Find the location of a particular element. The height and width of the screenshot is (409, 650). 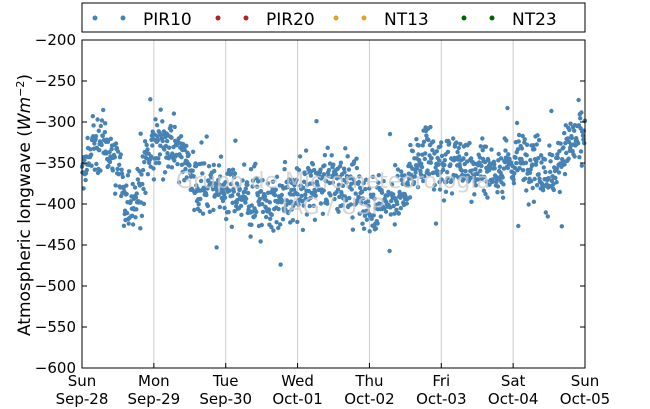

legend-label-nt23: NT23 is located at coordinates (534, 20).